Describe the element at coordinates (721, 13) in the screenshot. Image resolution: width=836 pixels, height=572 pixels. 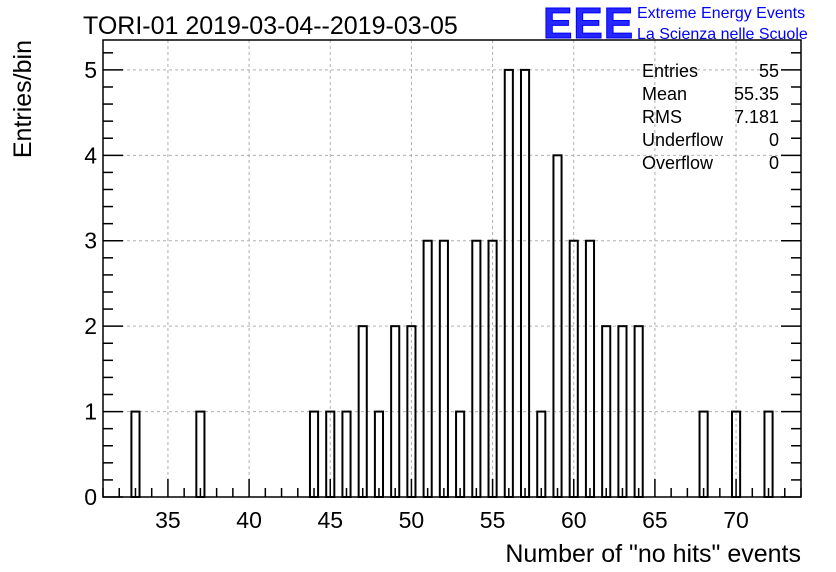
I see `eee-logo-line1: Extreme Energy Events` at that location.